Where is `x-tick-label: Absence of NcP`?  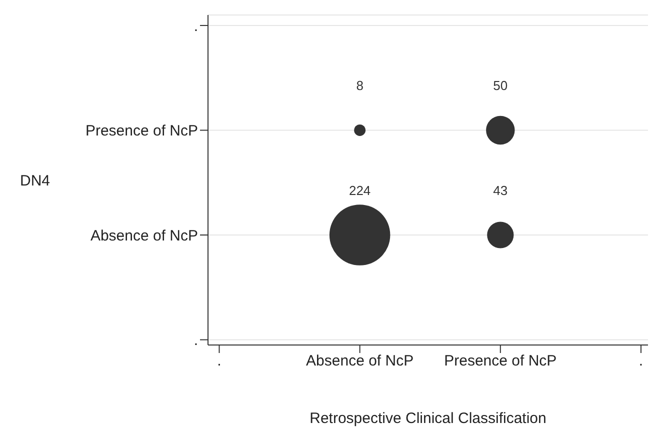 x-tick-label: Absence of NcP is located at coordinates (360, 361).